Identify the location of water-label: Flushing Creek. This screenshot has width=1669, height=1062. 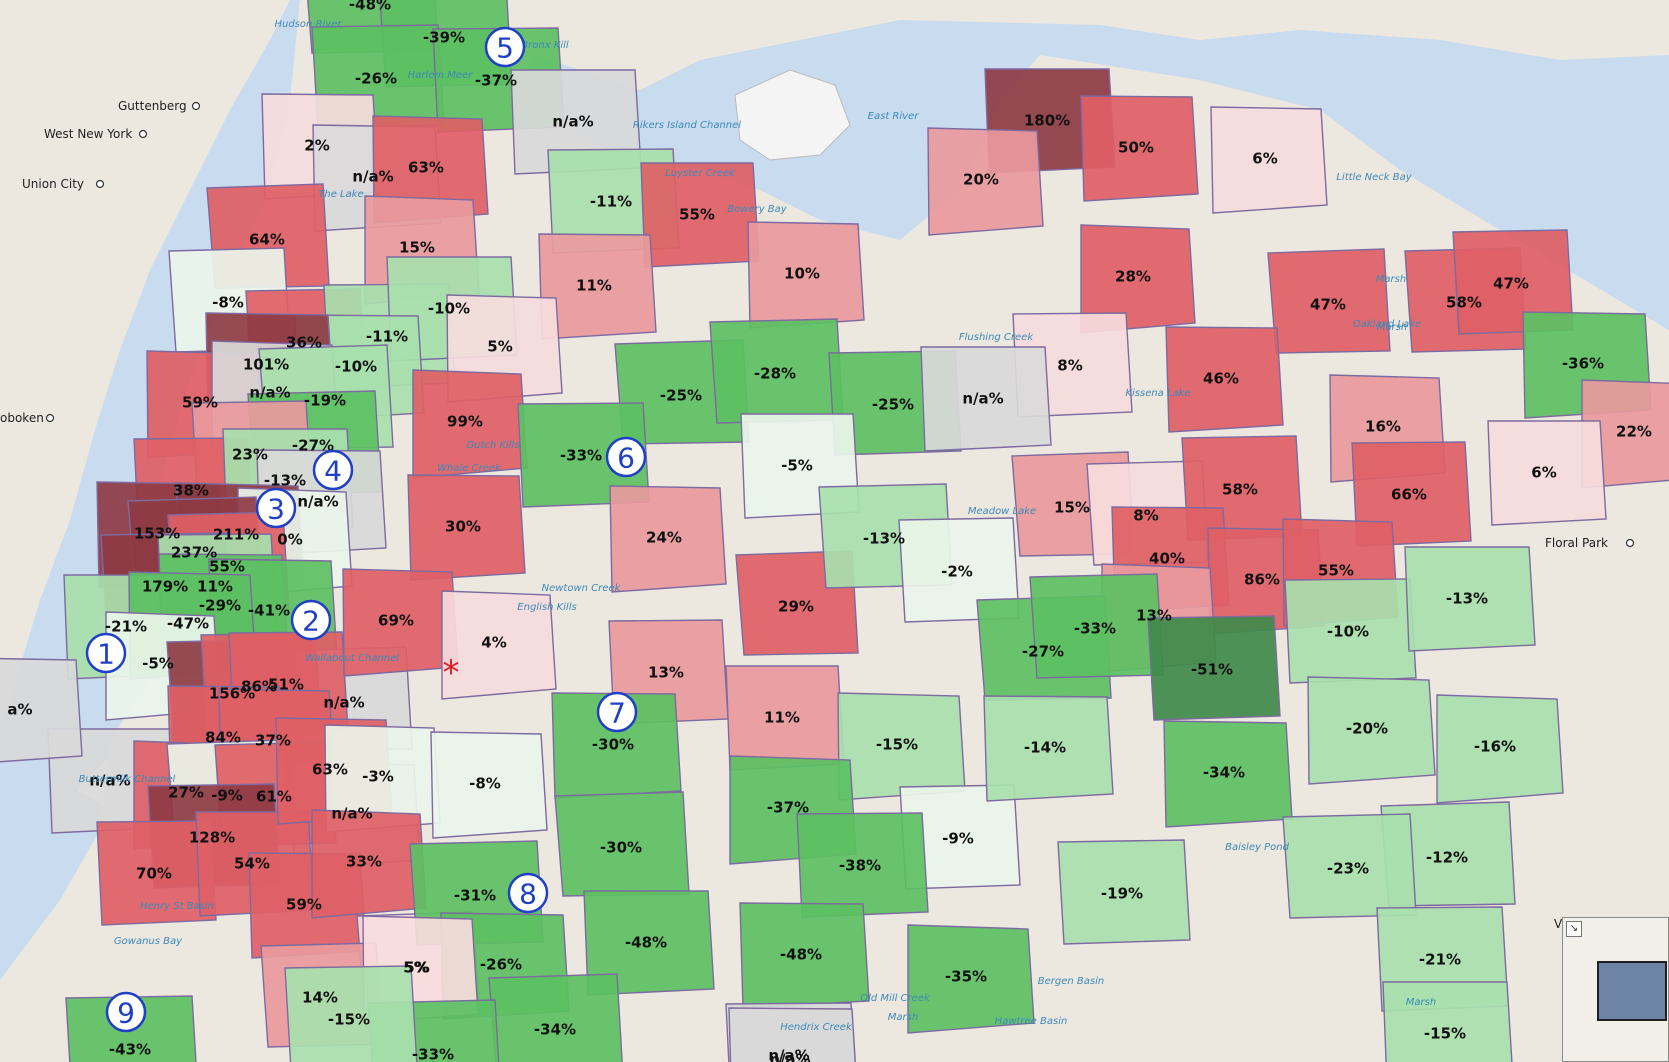
(996, 337).